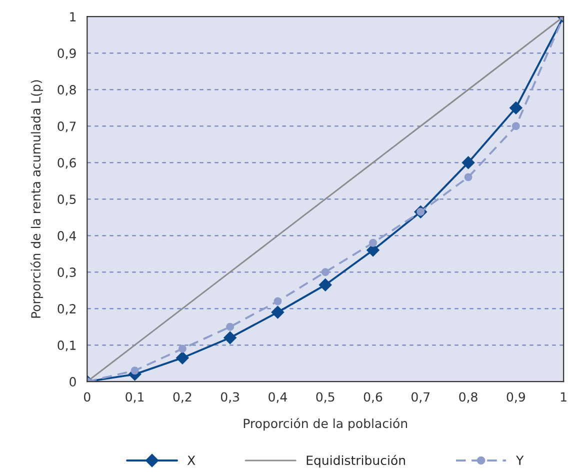 The height and width of the screenshot is (474, 581). I want to click on x-tick-label: 0,3, so click(230, 397).